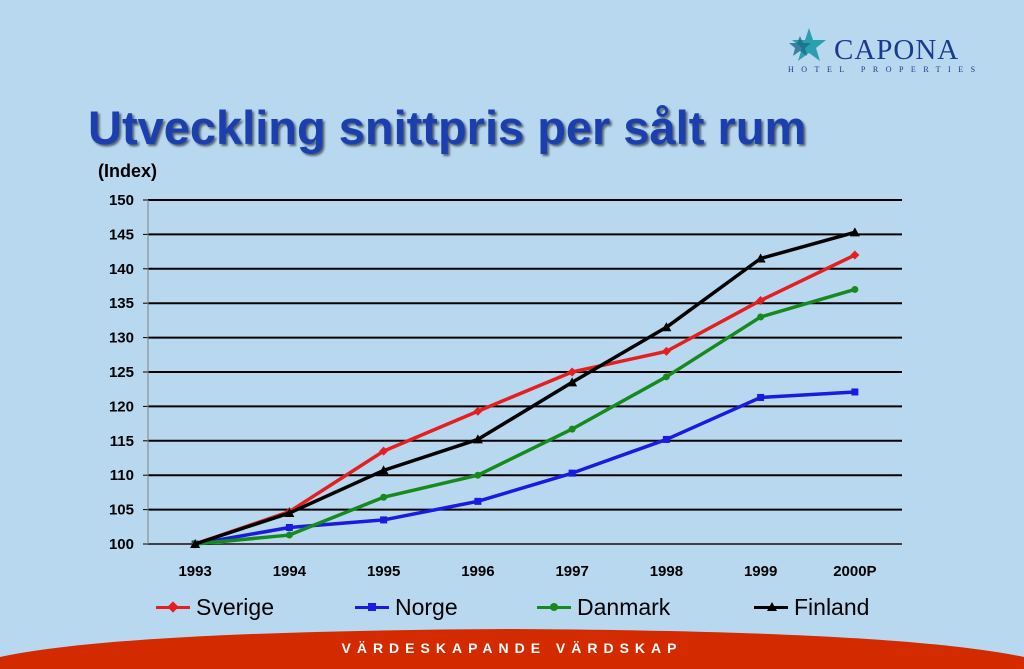  Describe the element at coordinates (854, 571) in the screenshot. I see `x-tick-label: 2000P` at that location.